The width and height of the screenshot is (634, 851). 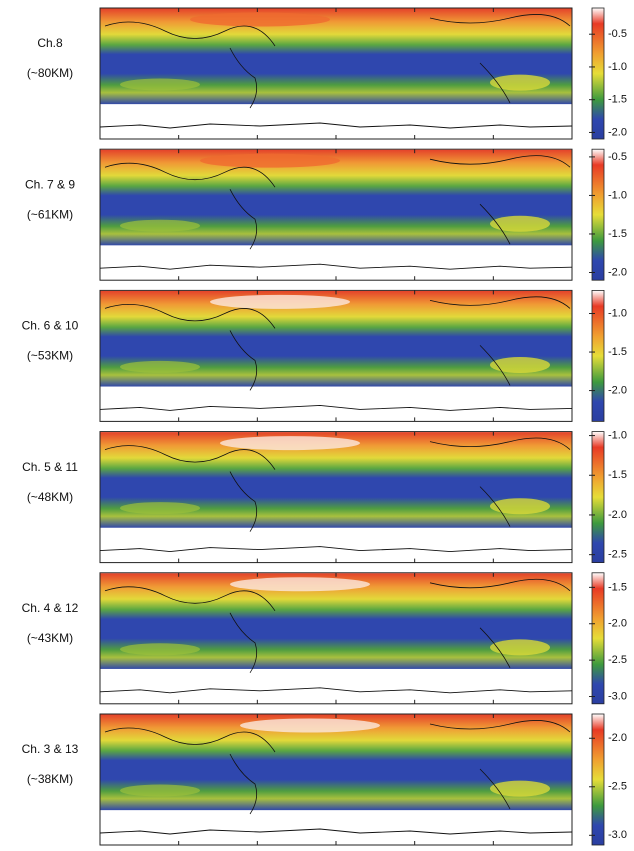 What do you see at coordinates (50, 779) in the screenshot?
I see `panel-altitude: (~38KM)` at bounding box center [50, 779].